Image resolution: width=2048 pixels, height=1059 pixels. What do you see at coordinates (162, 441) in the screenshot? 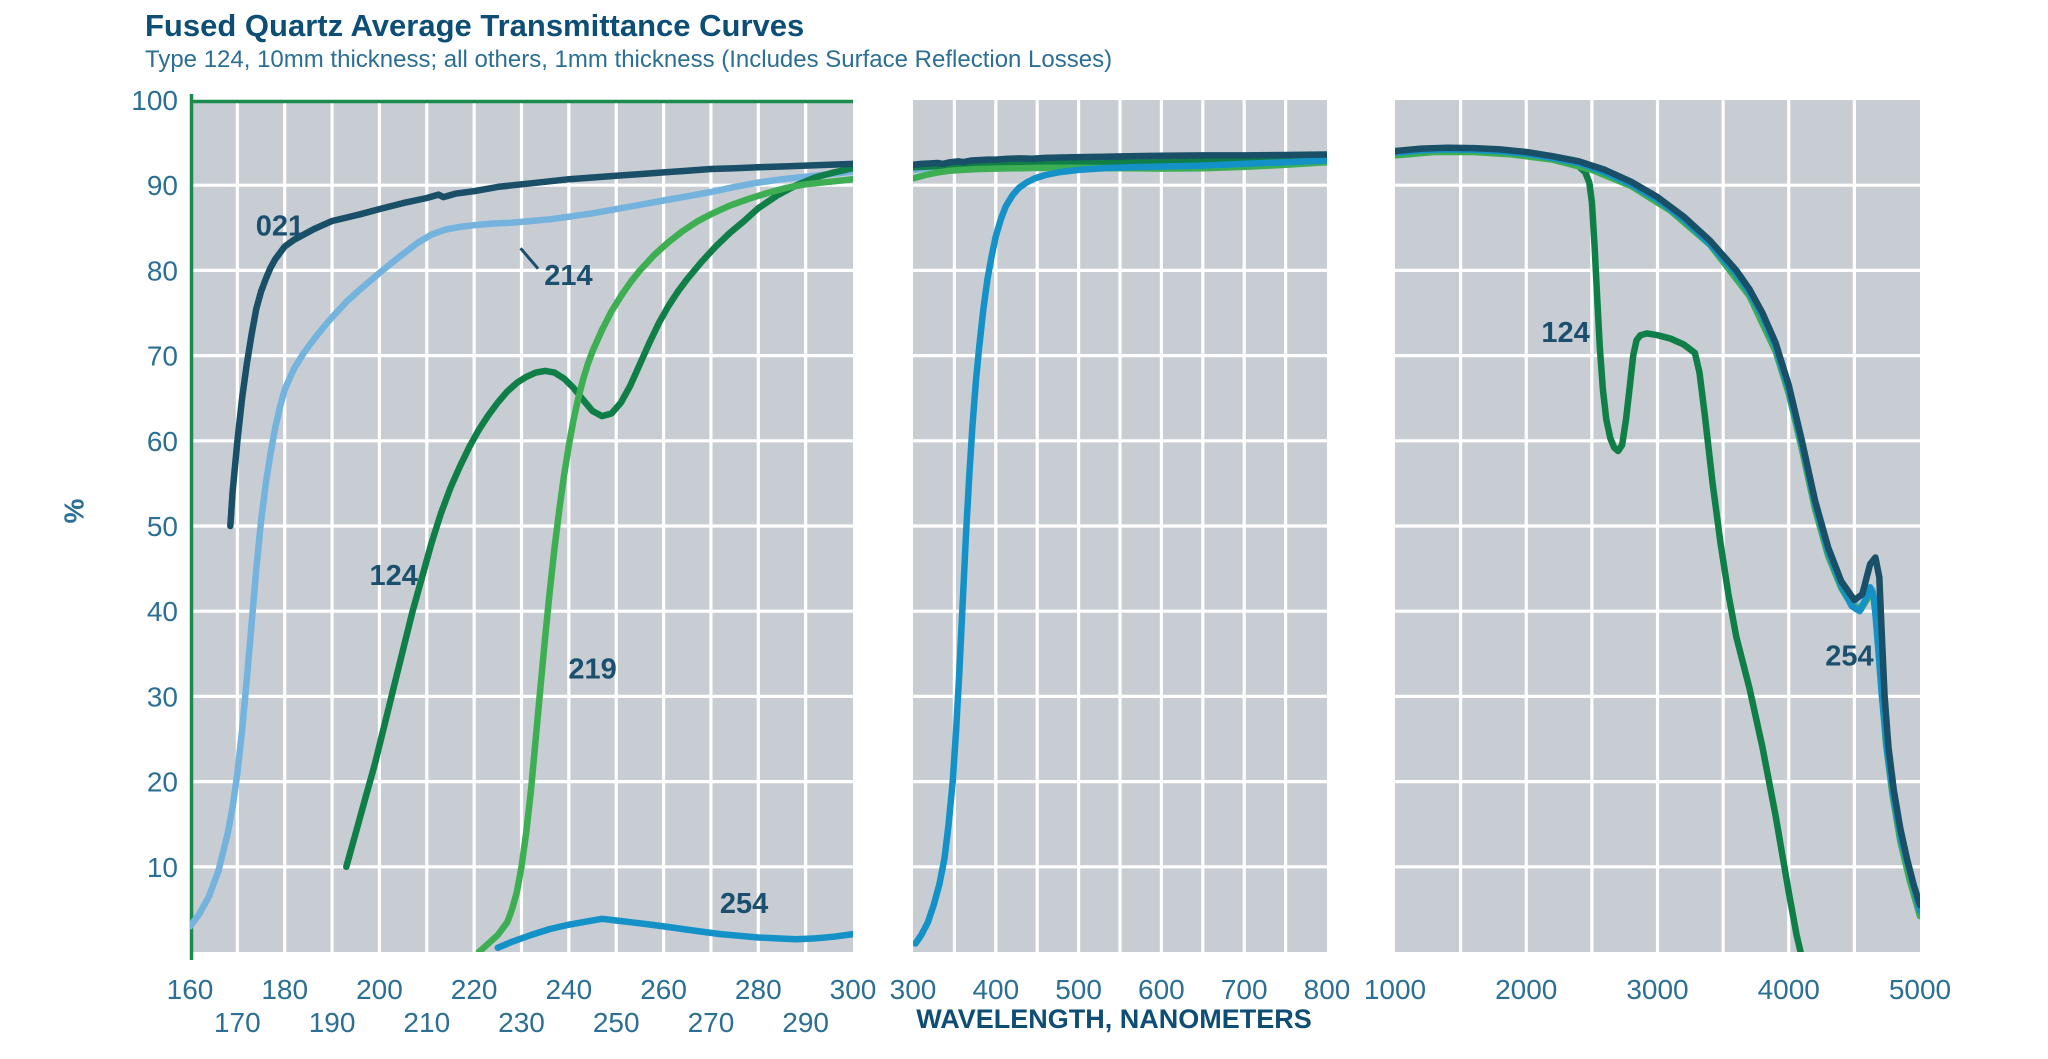
I see `y-tick-label: 60` at bounding box center [162, 441].